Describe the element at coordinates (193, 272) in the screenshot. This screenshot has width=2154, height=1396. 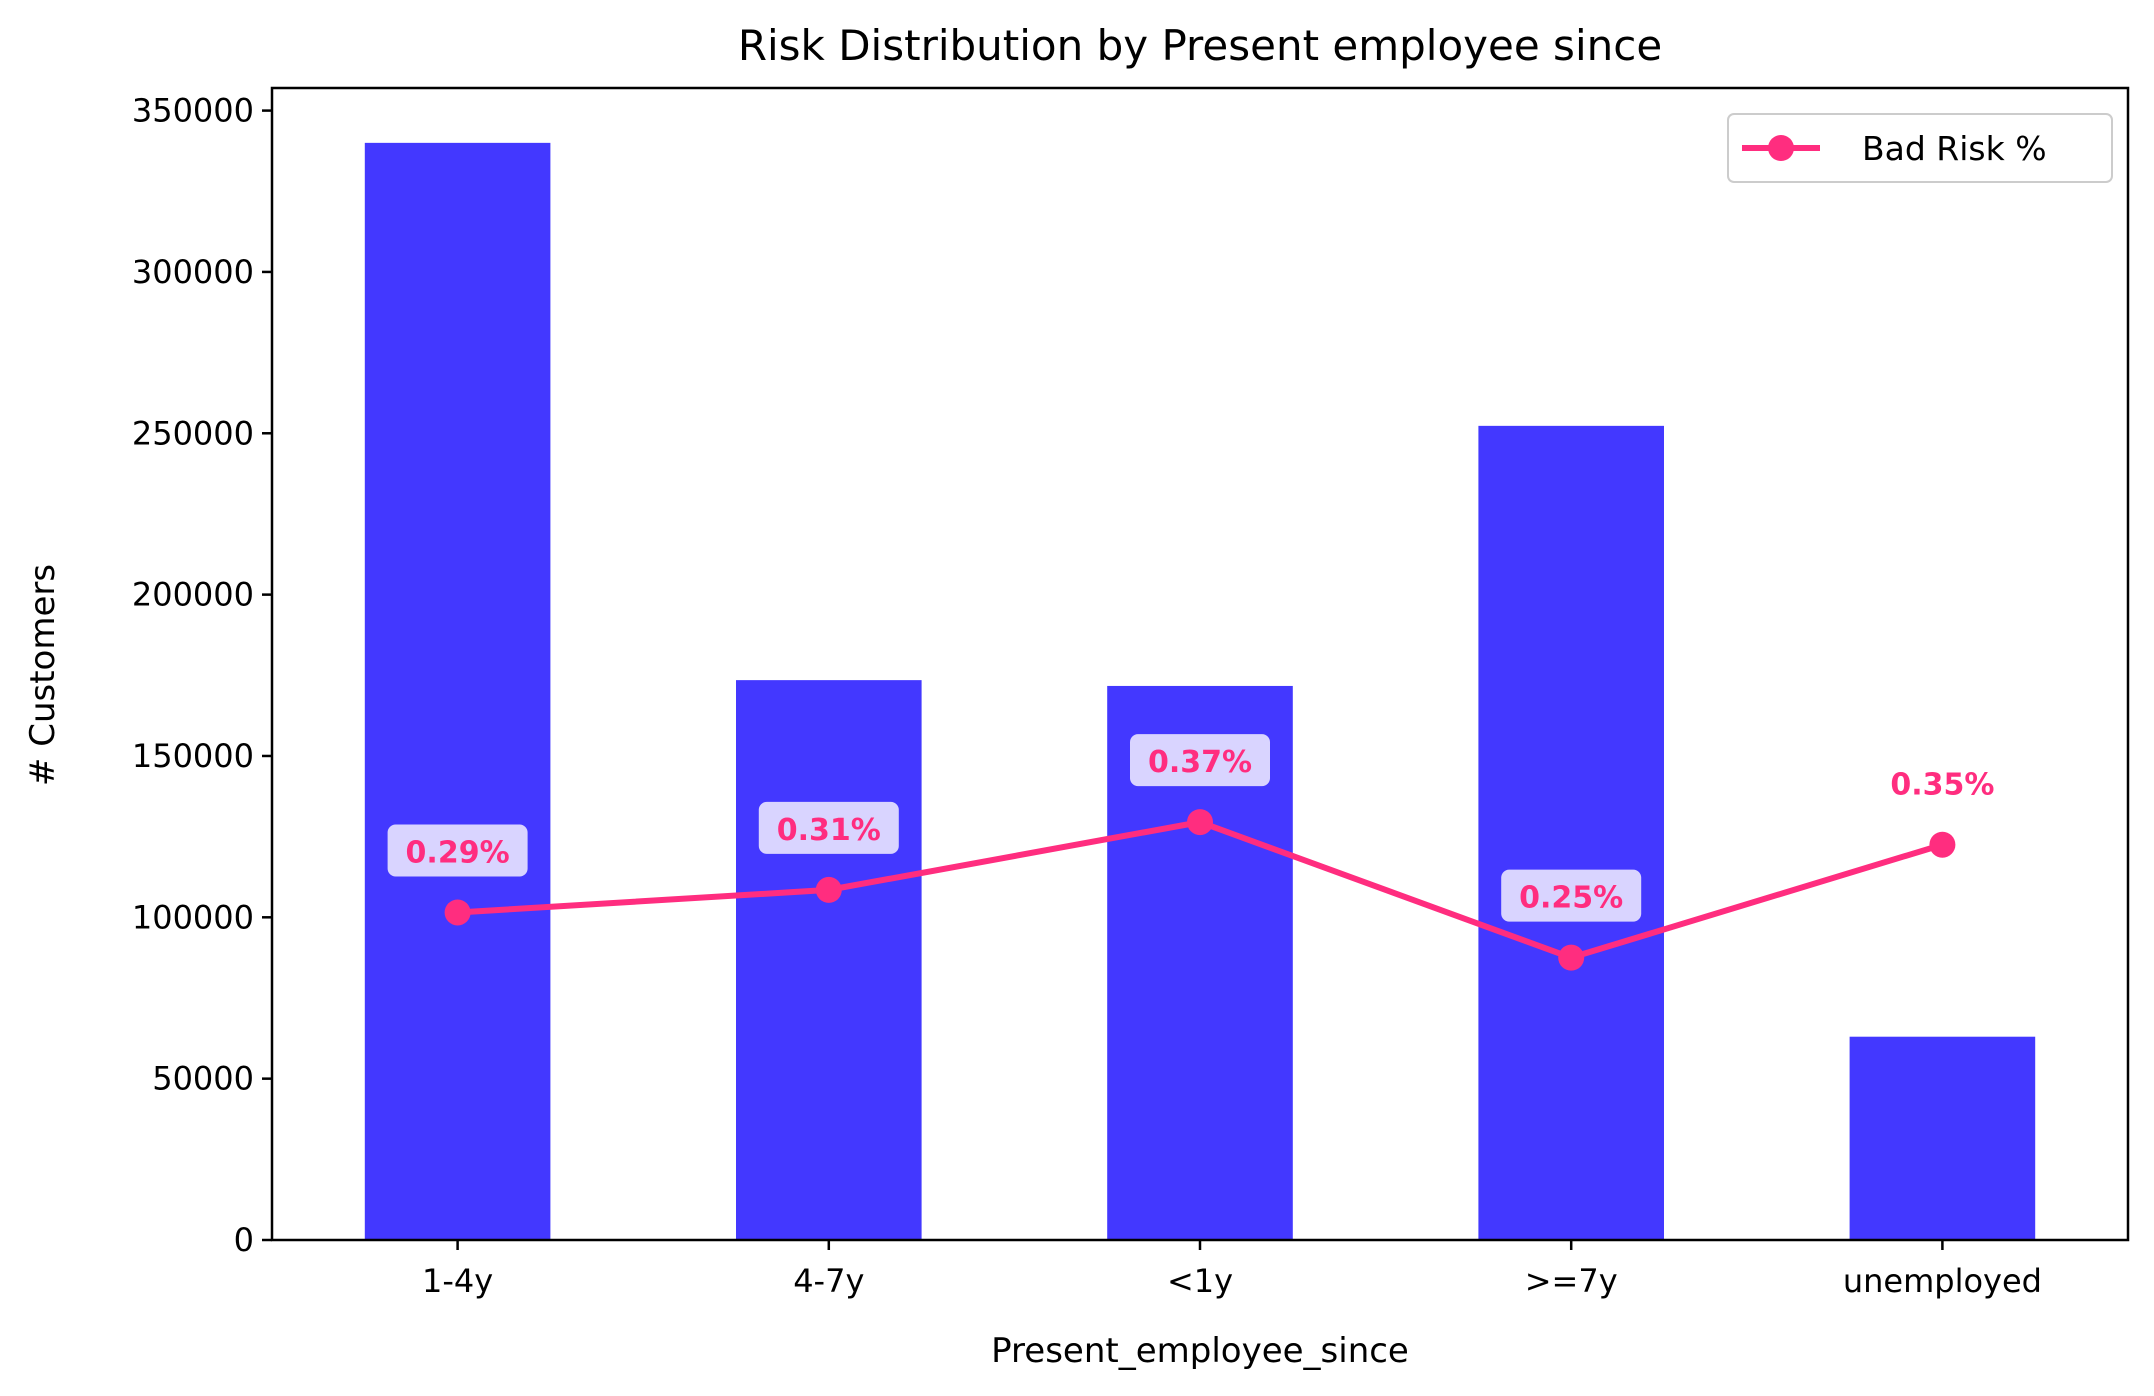
I see `y-tick-label: 300000` at that location.